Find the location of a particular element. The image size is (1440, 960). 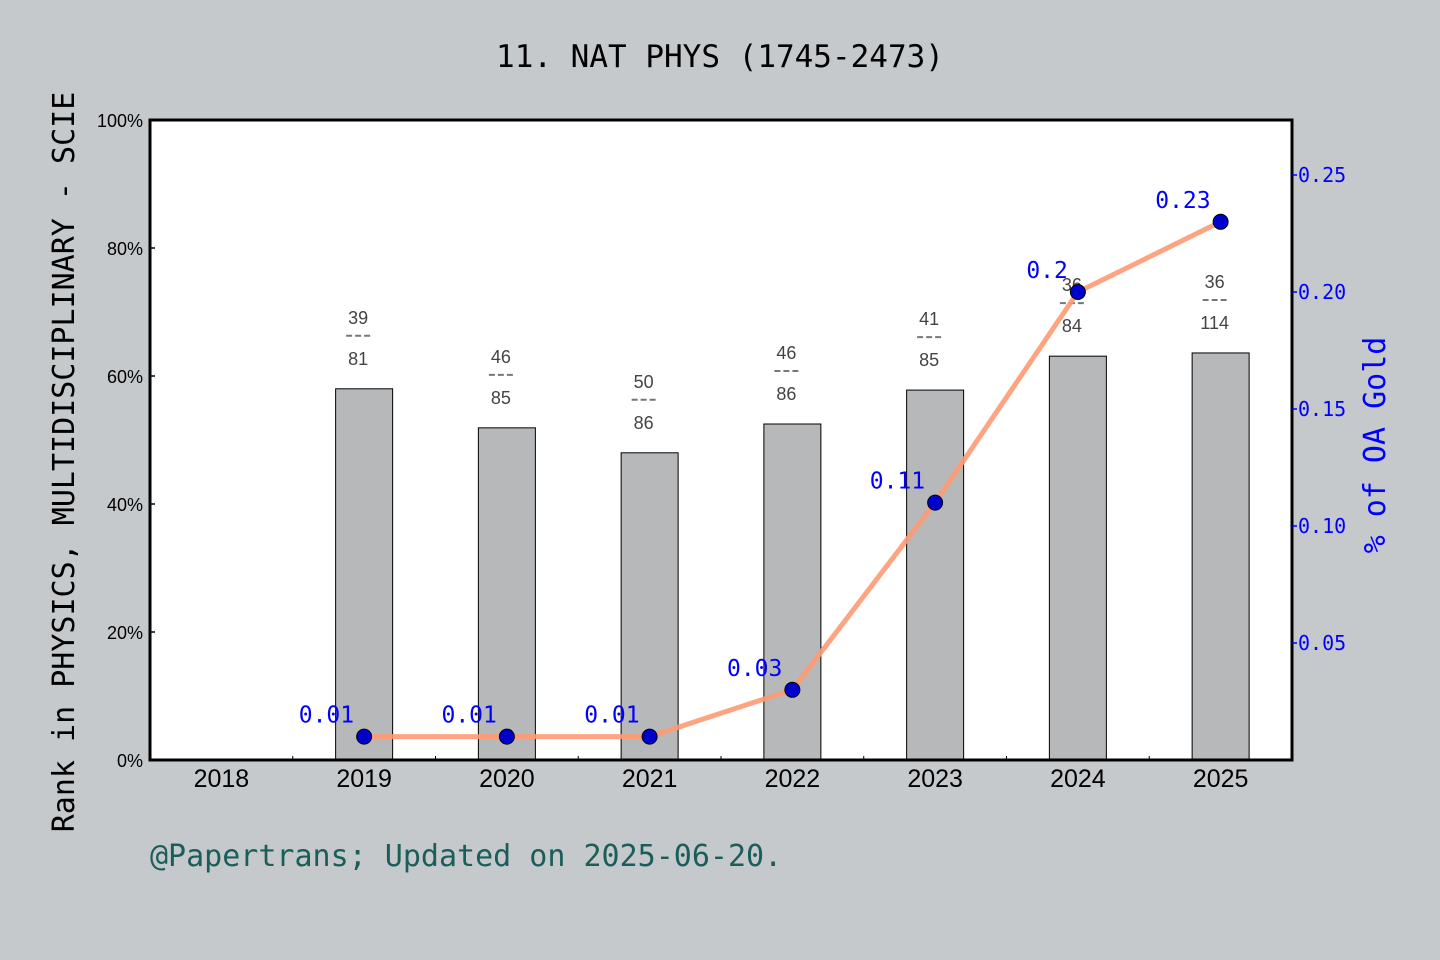

y2-tick-label: 0.10 is located at coordinates (1322, 526).